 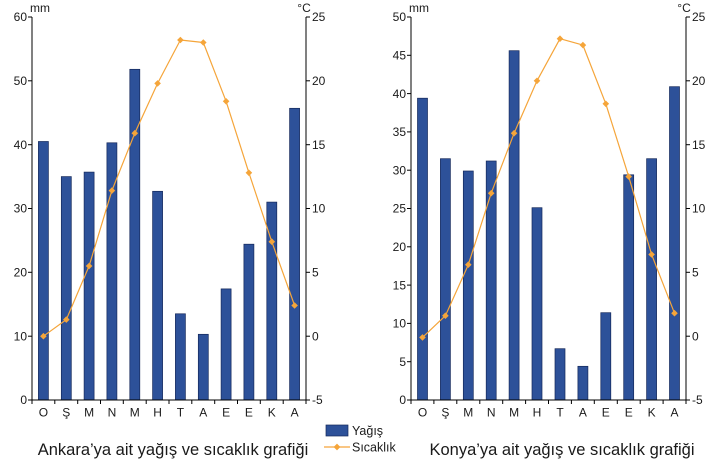 What do you see at coordinates (21, 336) in the screenshot?
I see `y-tick-label-ankara: 10` at bounding box center [21, 336].